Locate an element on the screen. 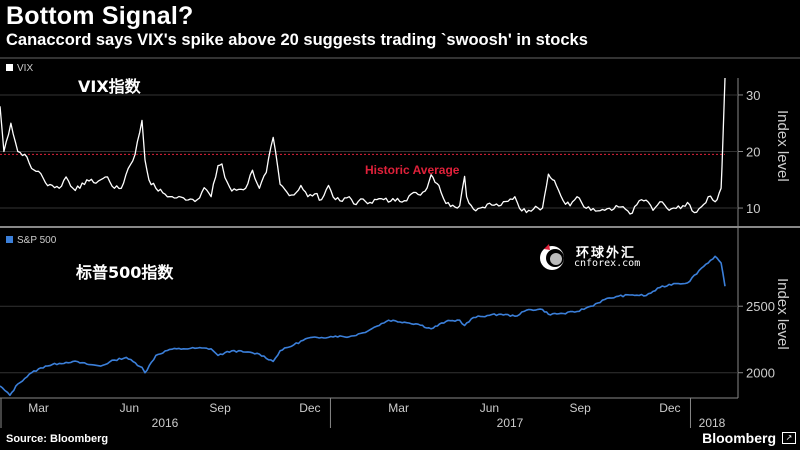 Image resolution: width=800 pixels, height=450 pixels. x-tick-label-year: 2018 is located at coordinates (712, 423).